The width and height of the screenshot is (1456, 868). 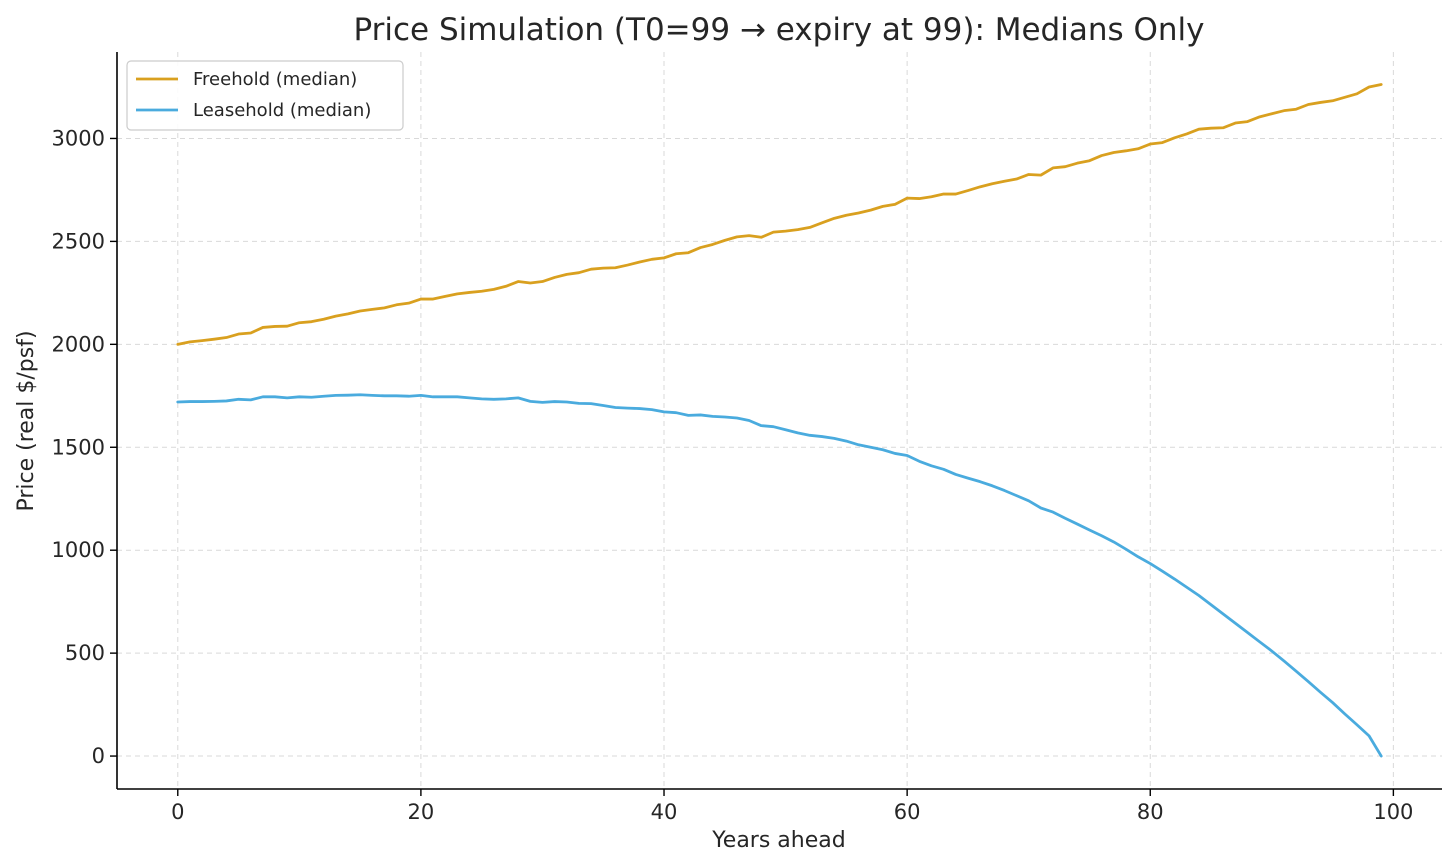 What do you see at coordinates (85, 653) in the screenshot?
I see `y-tick-label: 500` at bounding box center [85, 653].